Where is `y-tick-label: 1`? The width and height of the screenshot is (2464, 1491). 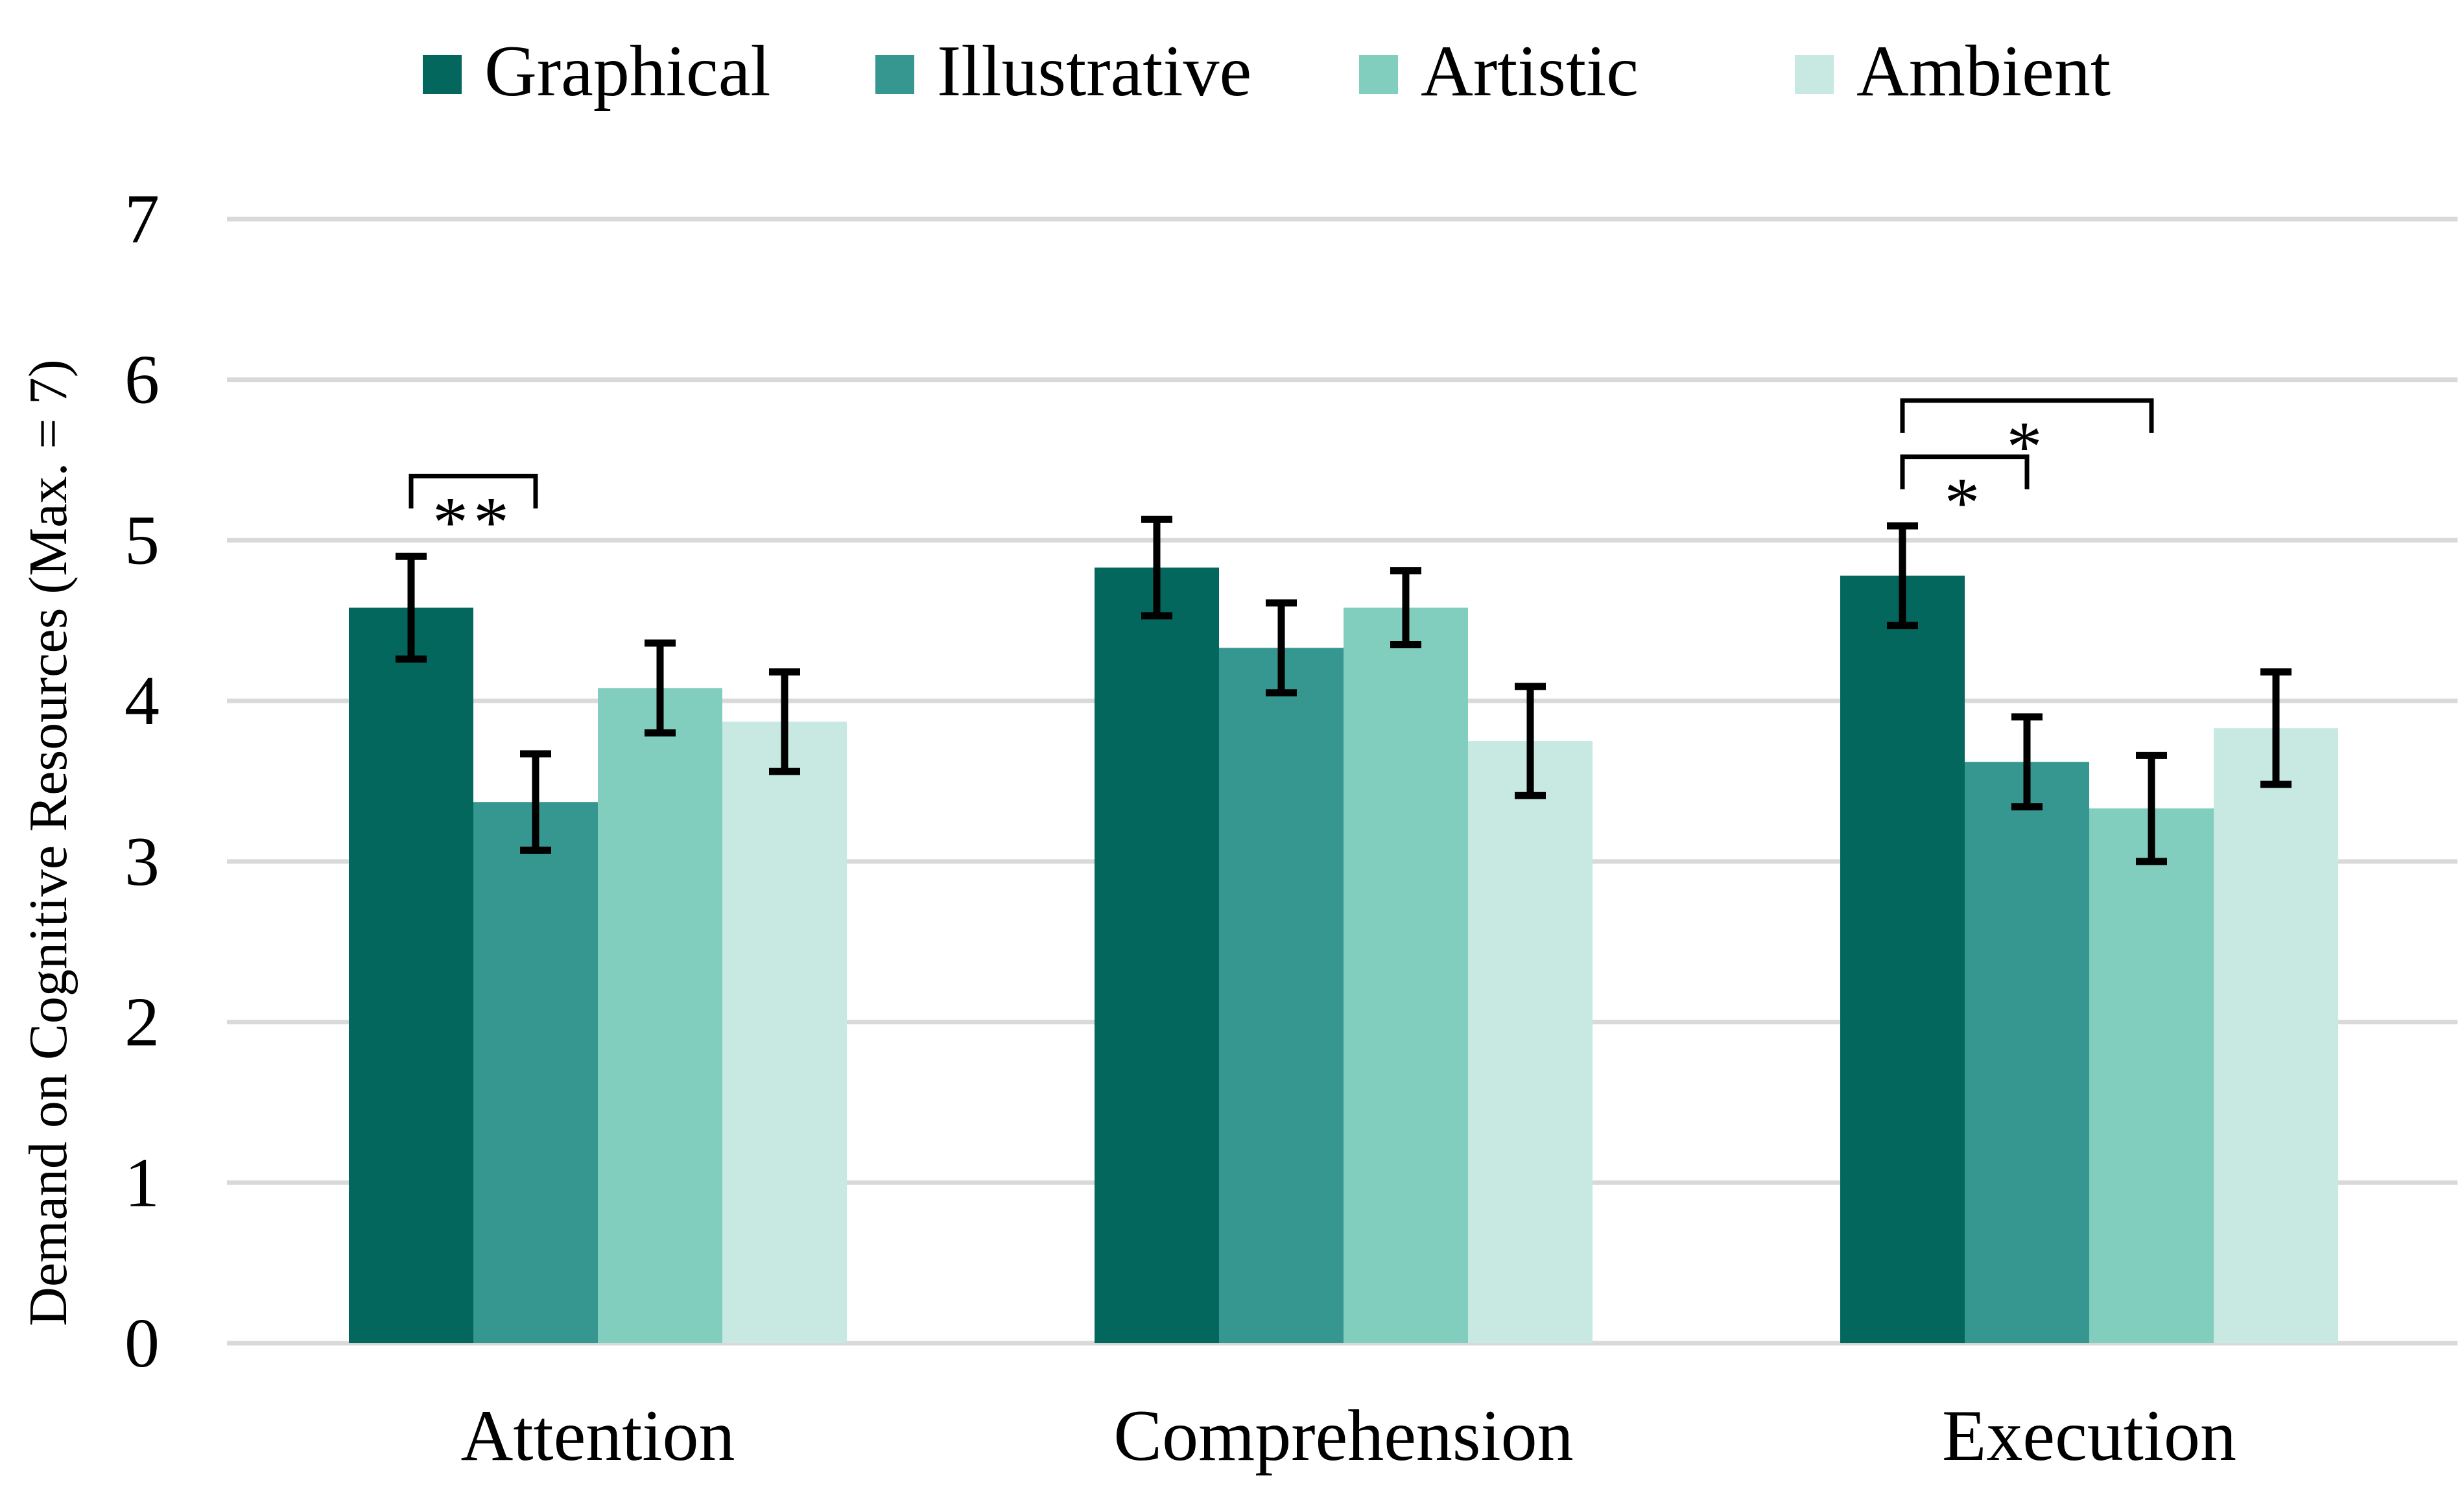
y-tick-label: 1 is located at coordinates (142, 1182).